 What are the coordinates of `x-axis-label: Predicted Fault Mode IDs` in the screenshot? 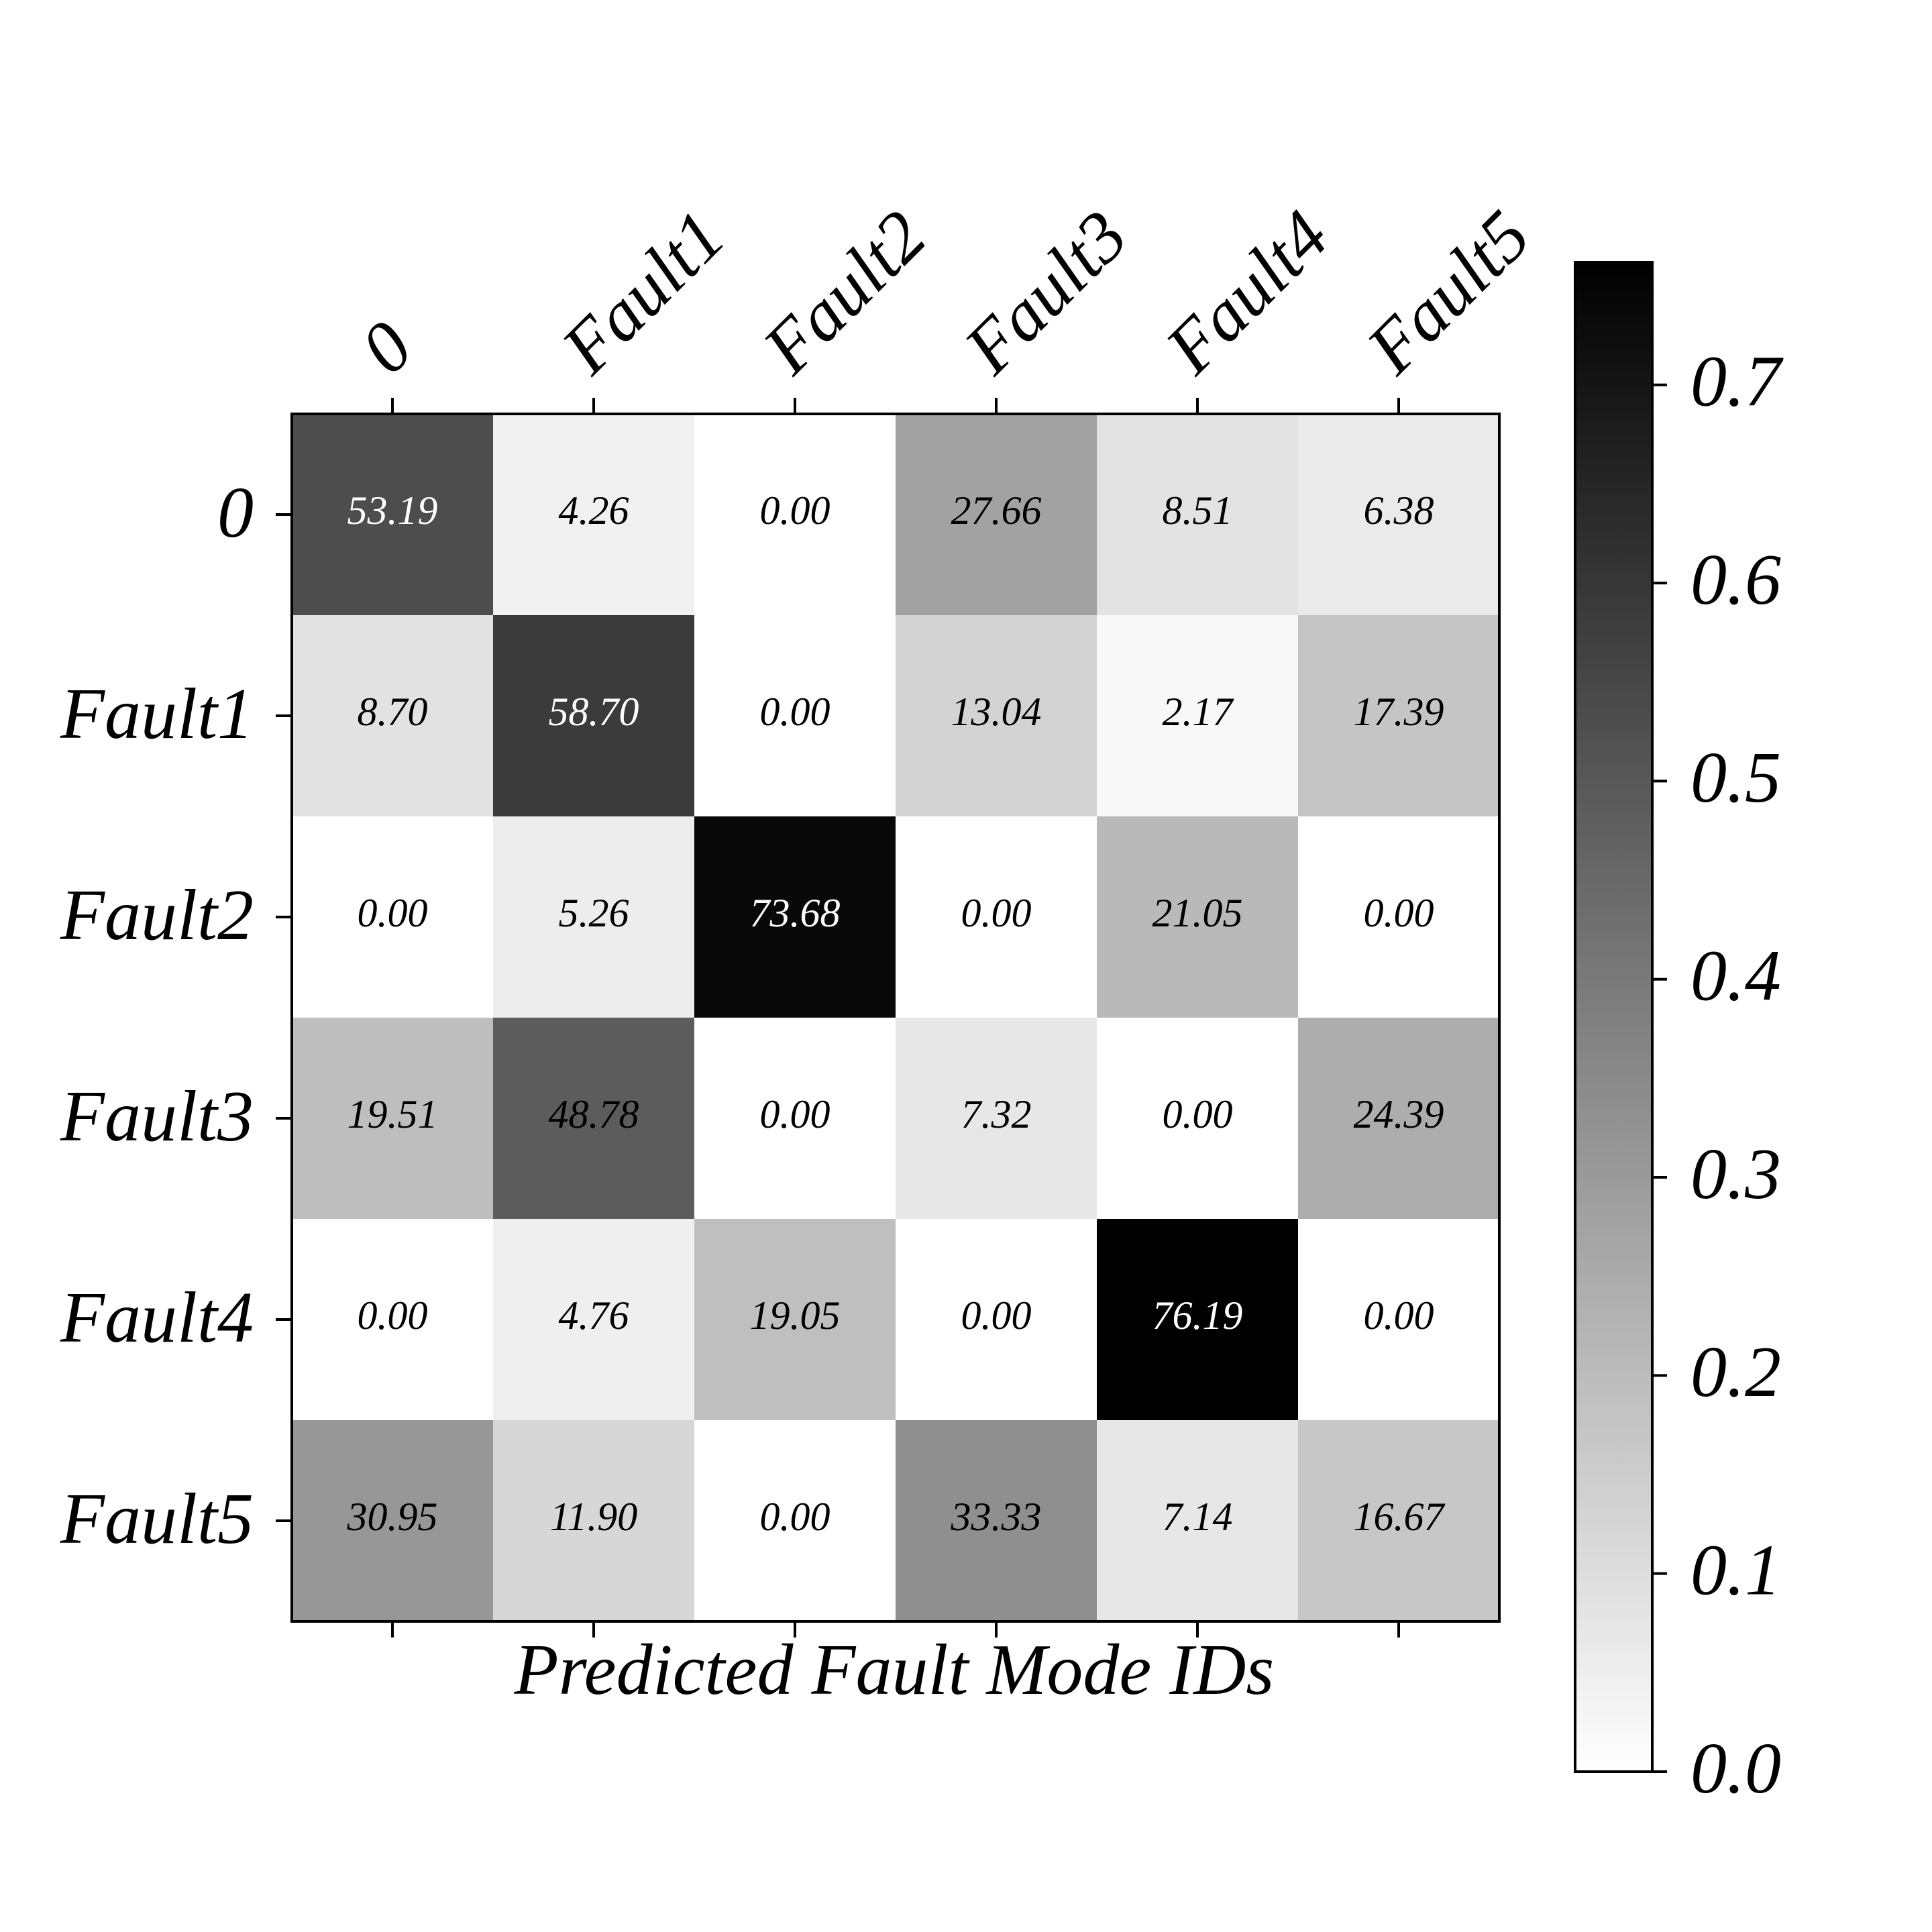 It's located at (894, 1670).